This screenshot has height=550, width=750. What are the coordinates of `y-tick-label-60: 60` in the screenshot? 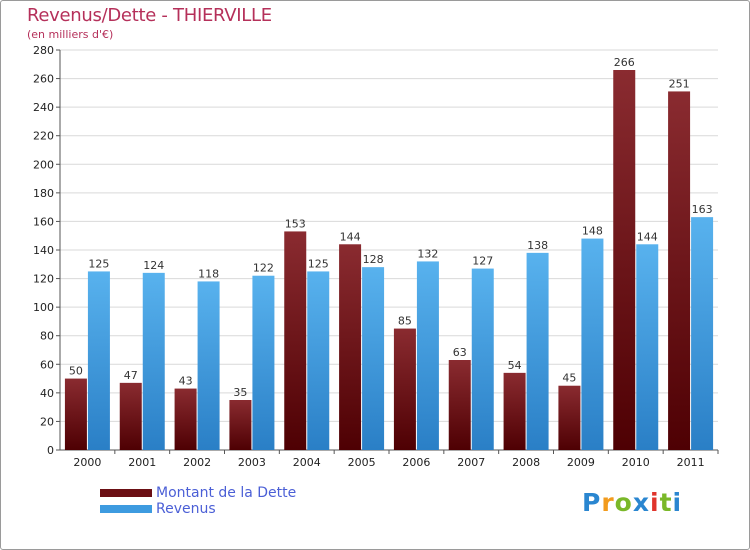 It's located at (47, 364).